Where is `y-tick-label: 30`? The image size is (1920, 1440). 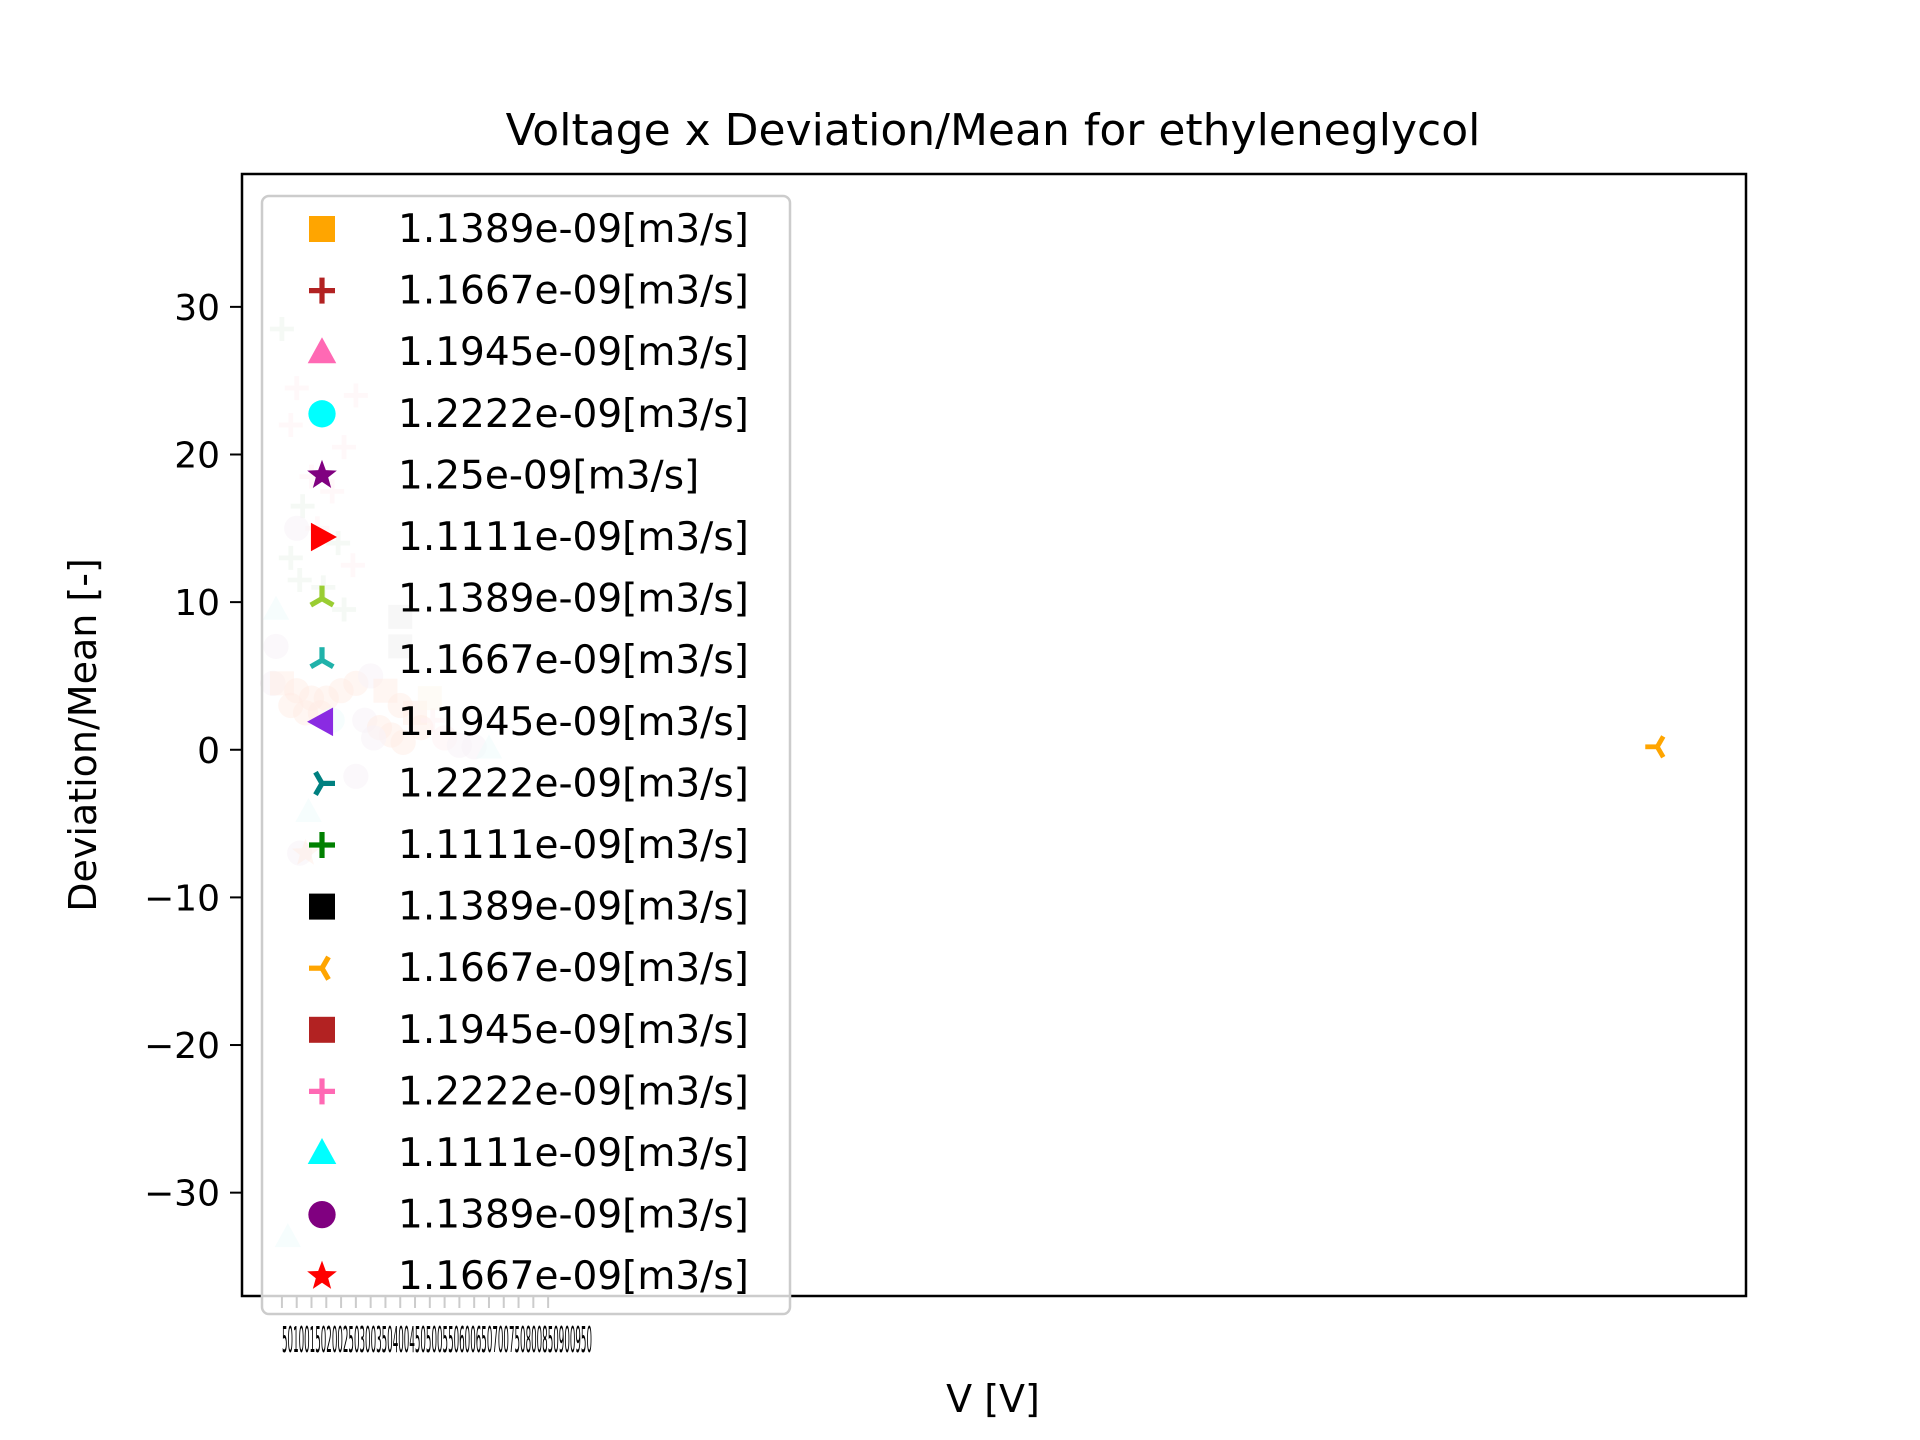
y-tick-label: 30 is located at coordinates (197, 308).